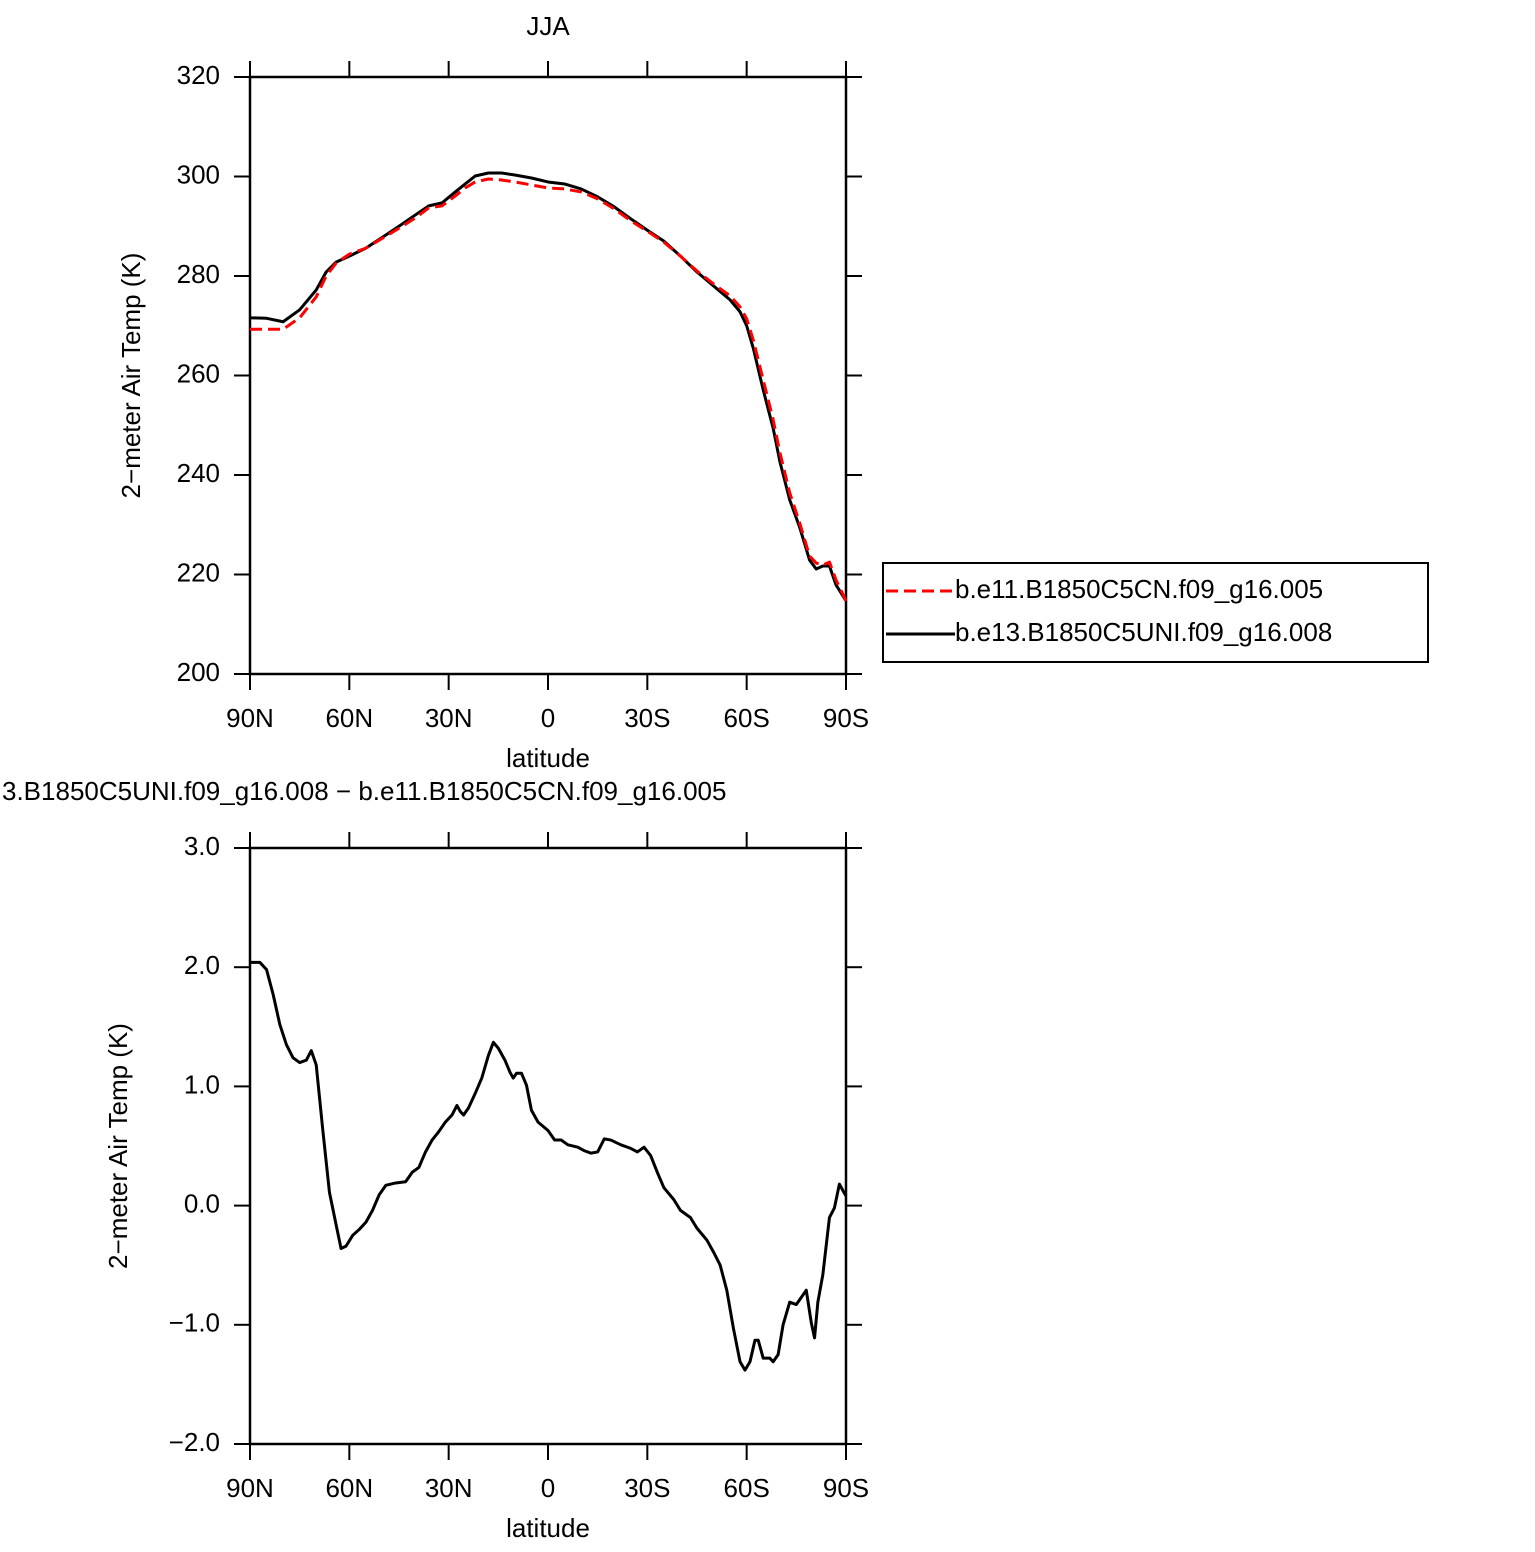 This screenshot has height=1552, width=1535. Describe the element at coordinates (1155, 612) in the screenshot. I see `legend-box` at that location.